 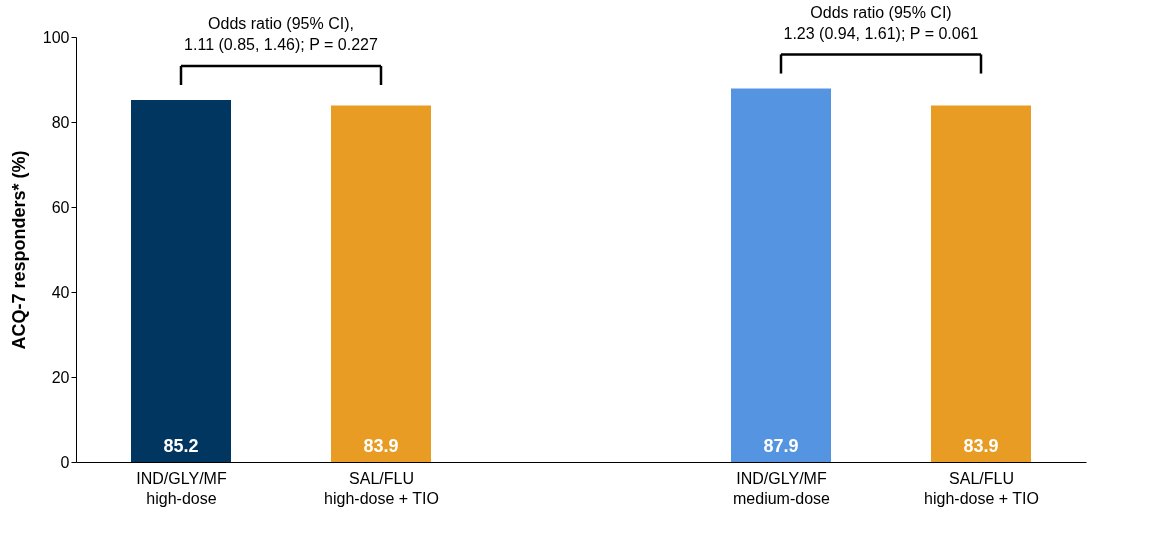 What do you see at coordinates (18, 250) in the screenshot?
I see `y-axis-title: ACQ-7 responders* (%)` at bounding box center [18, 250].